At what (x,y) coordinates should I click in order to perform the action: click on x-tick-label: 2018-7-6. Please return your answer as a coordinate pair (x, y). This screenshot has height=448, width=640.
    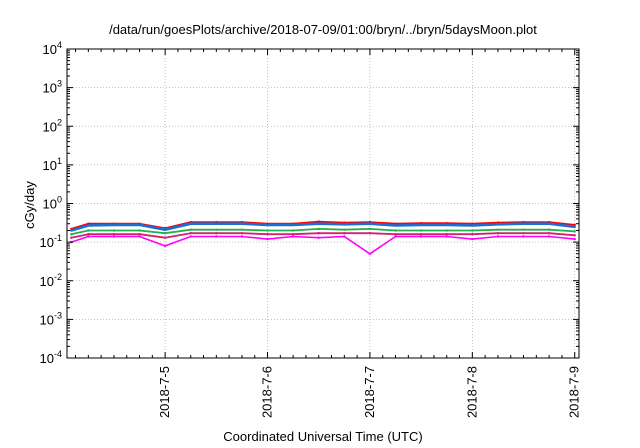
    Looking at the image, I should click on (267, 392).